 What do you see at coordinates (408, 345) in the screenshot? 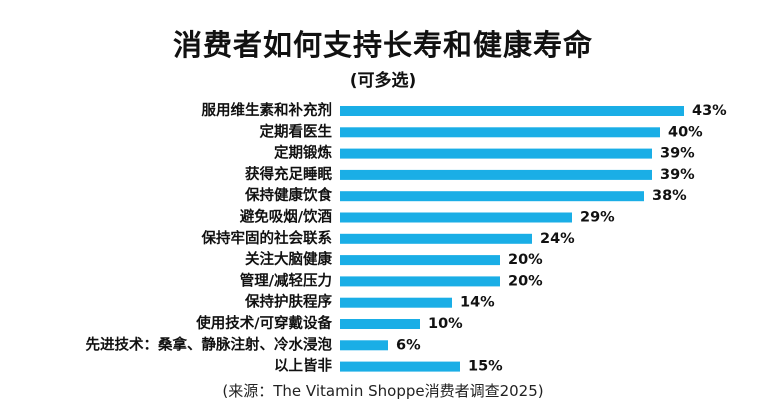
I see `value-label: 6%` at bounding box center [408, 345].